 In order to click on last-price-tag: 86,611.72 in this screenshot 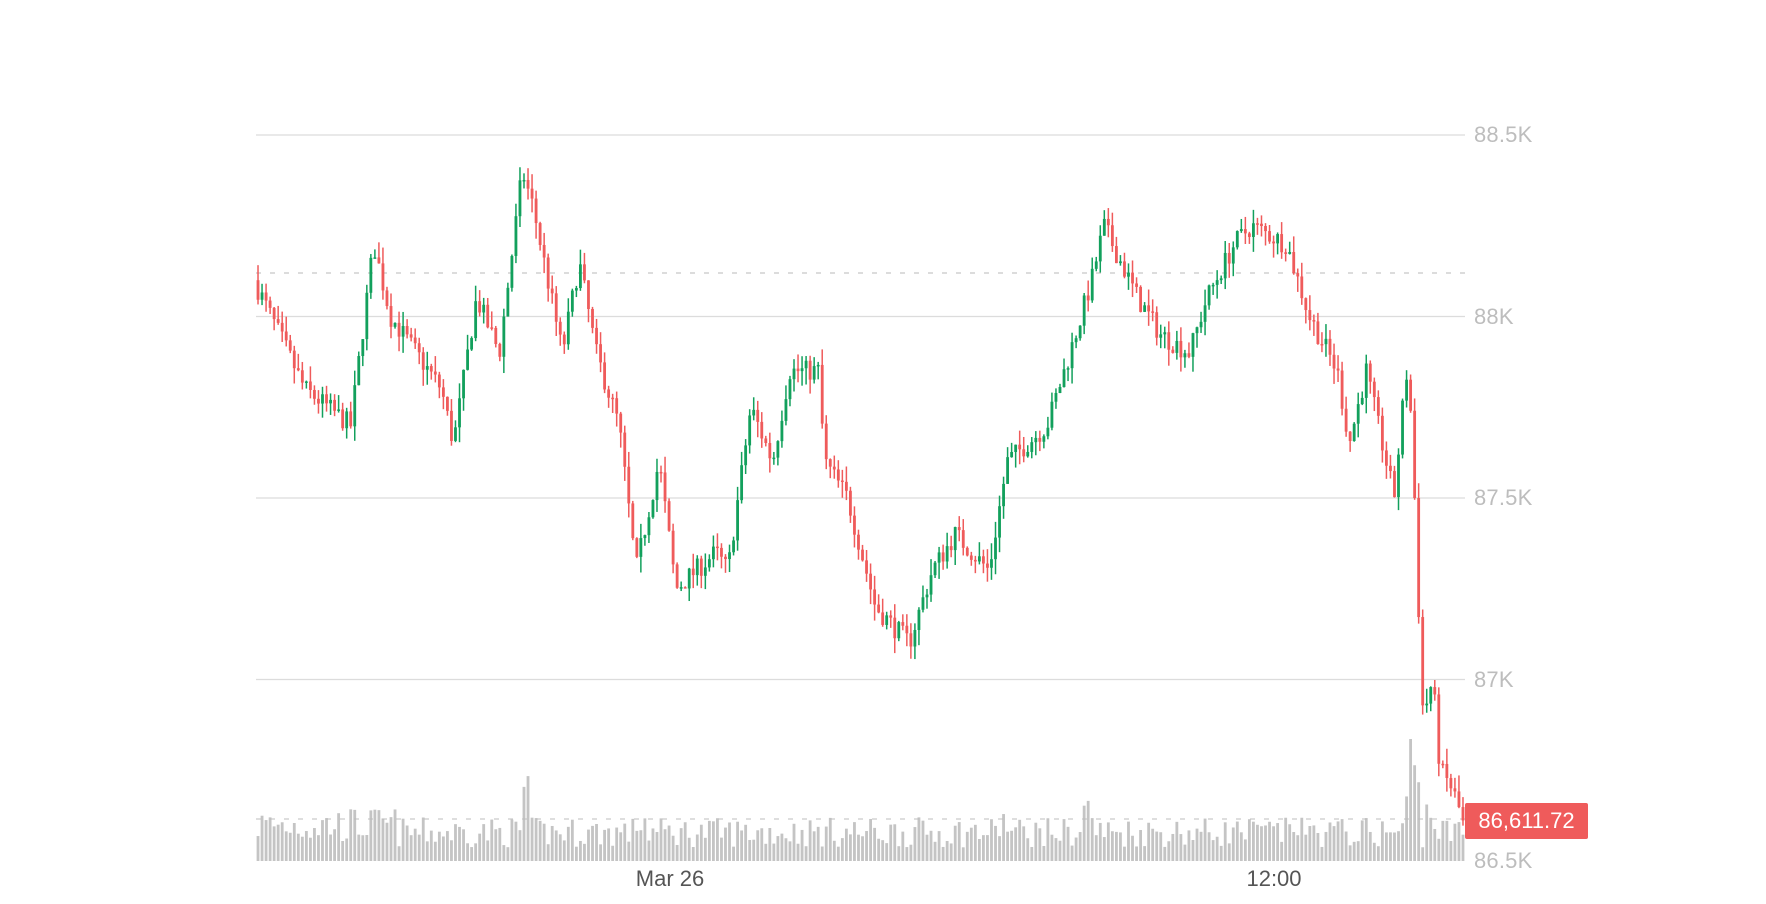, I will do `click(1526, 821)`.